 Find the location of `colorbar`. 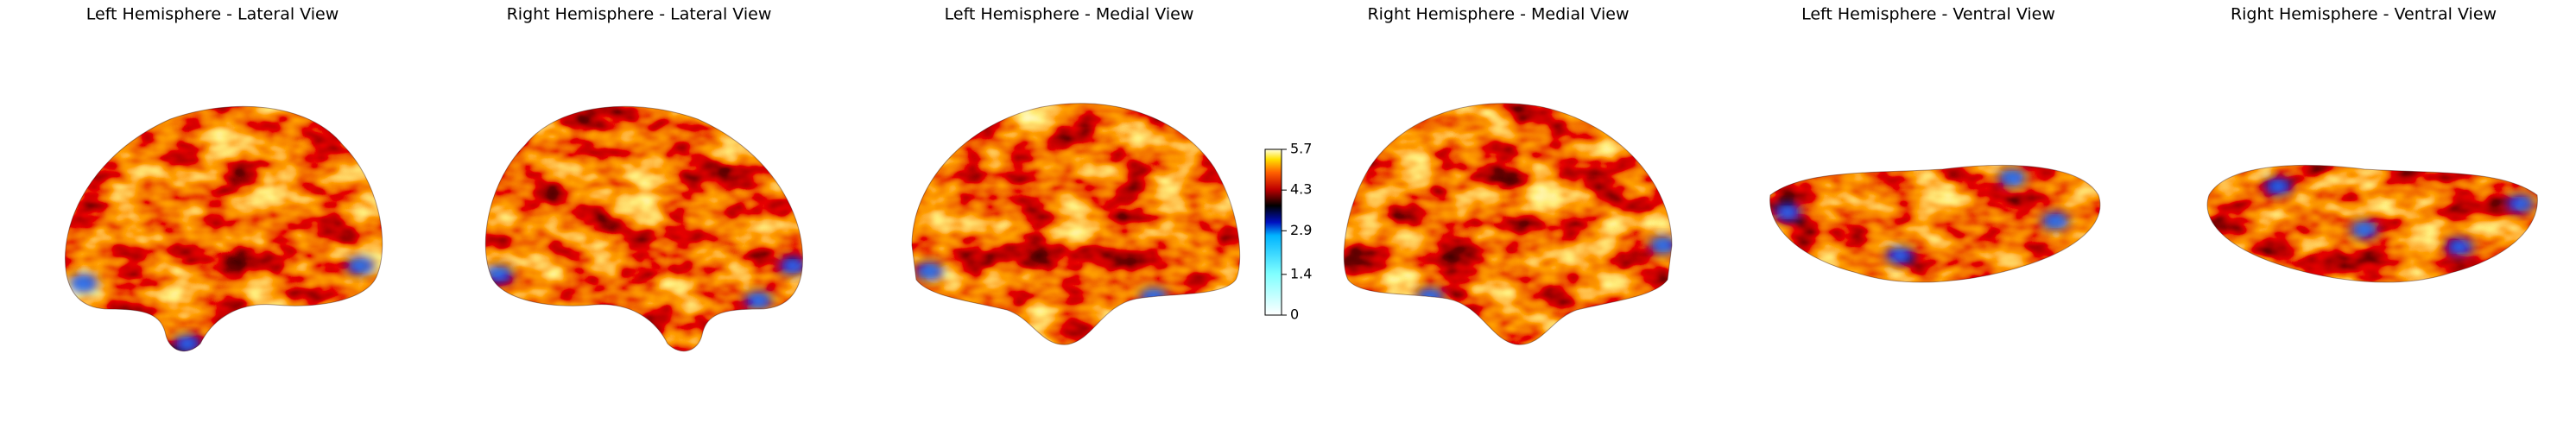

colorbar is located at coordinates (1273, 232).